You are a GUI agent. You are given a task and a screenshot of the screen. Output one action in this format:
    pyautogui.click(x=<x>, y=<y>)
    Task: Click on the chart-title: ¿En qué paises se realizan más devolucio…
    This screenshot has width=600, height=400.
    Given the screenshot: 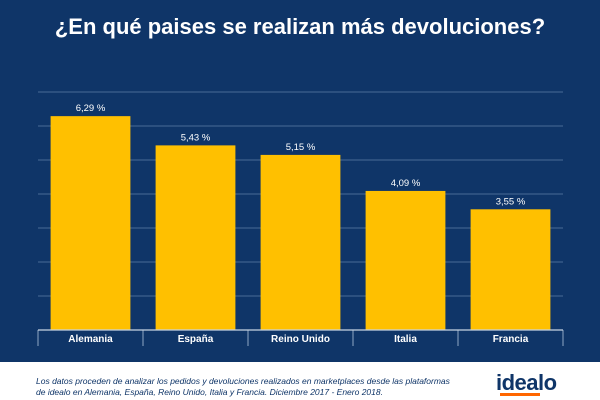 What is the action you would take?
    pyautogui.click(x=300, y=26)
    